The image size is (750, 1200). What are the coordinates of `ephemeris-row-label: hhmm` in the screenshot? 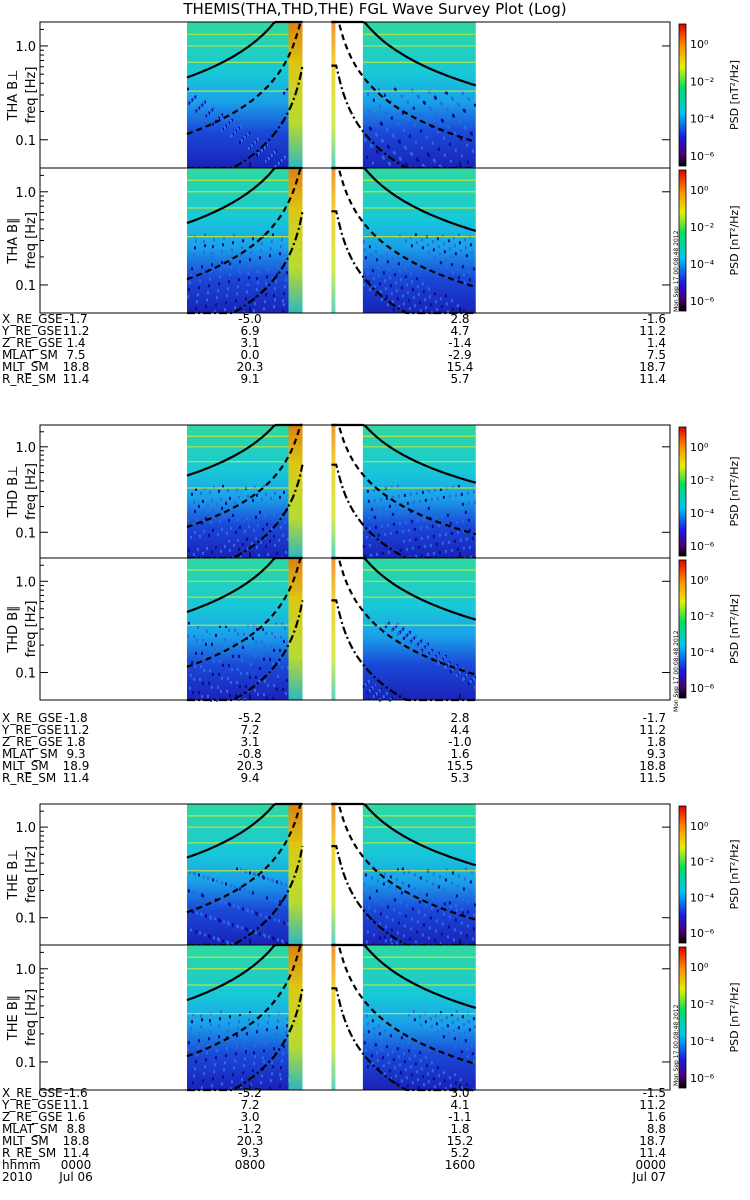 It's located at (21, 1165).